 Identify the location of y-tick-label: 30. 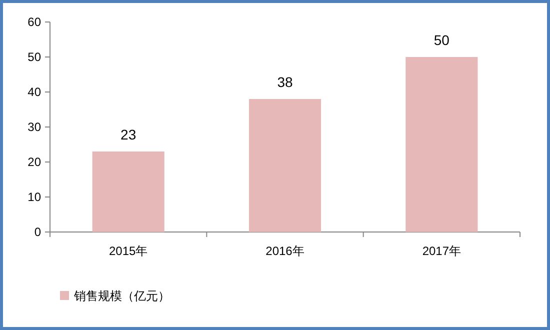
(35, 127).